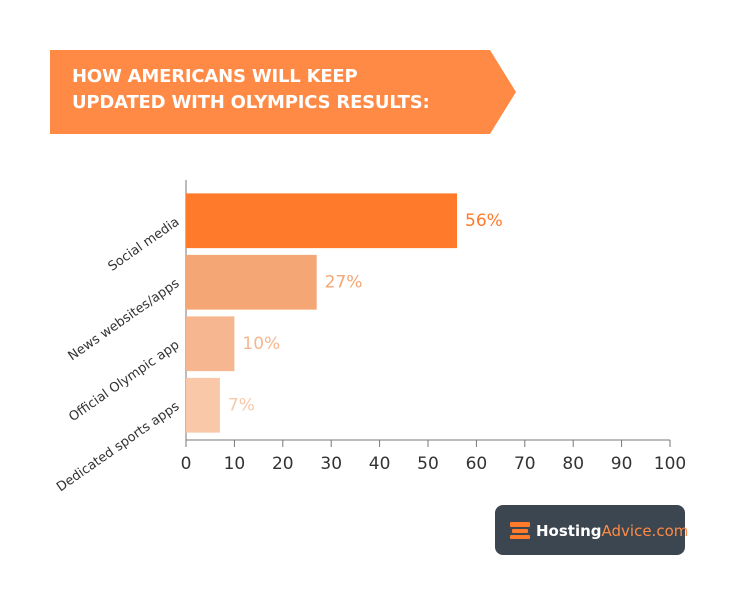 The width and height of the screenshot is (736, 600). What do you see at coordinates (344, 282) in the screenshot?
I see `value-label: 27%` at bounding box center [344, 282].